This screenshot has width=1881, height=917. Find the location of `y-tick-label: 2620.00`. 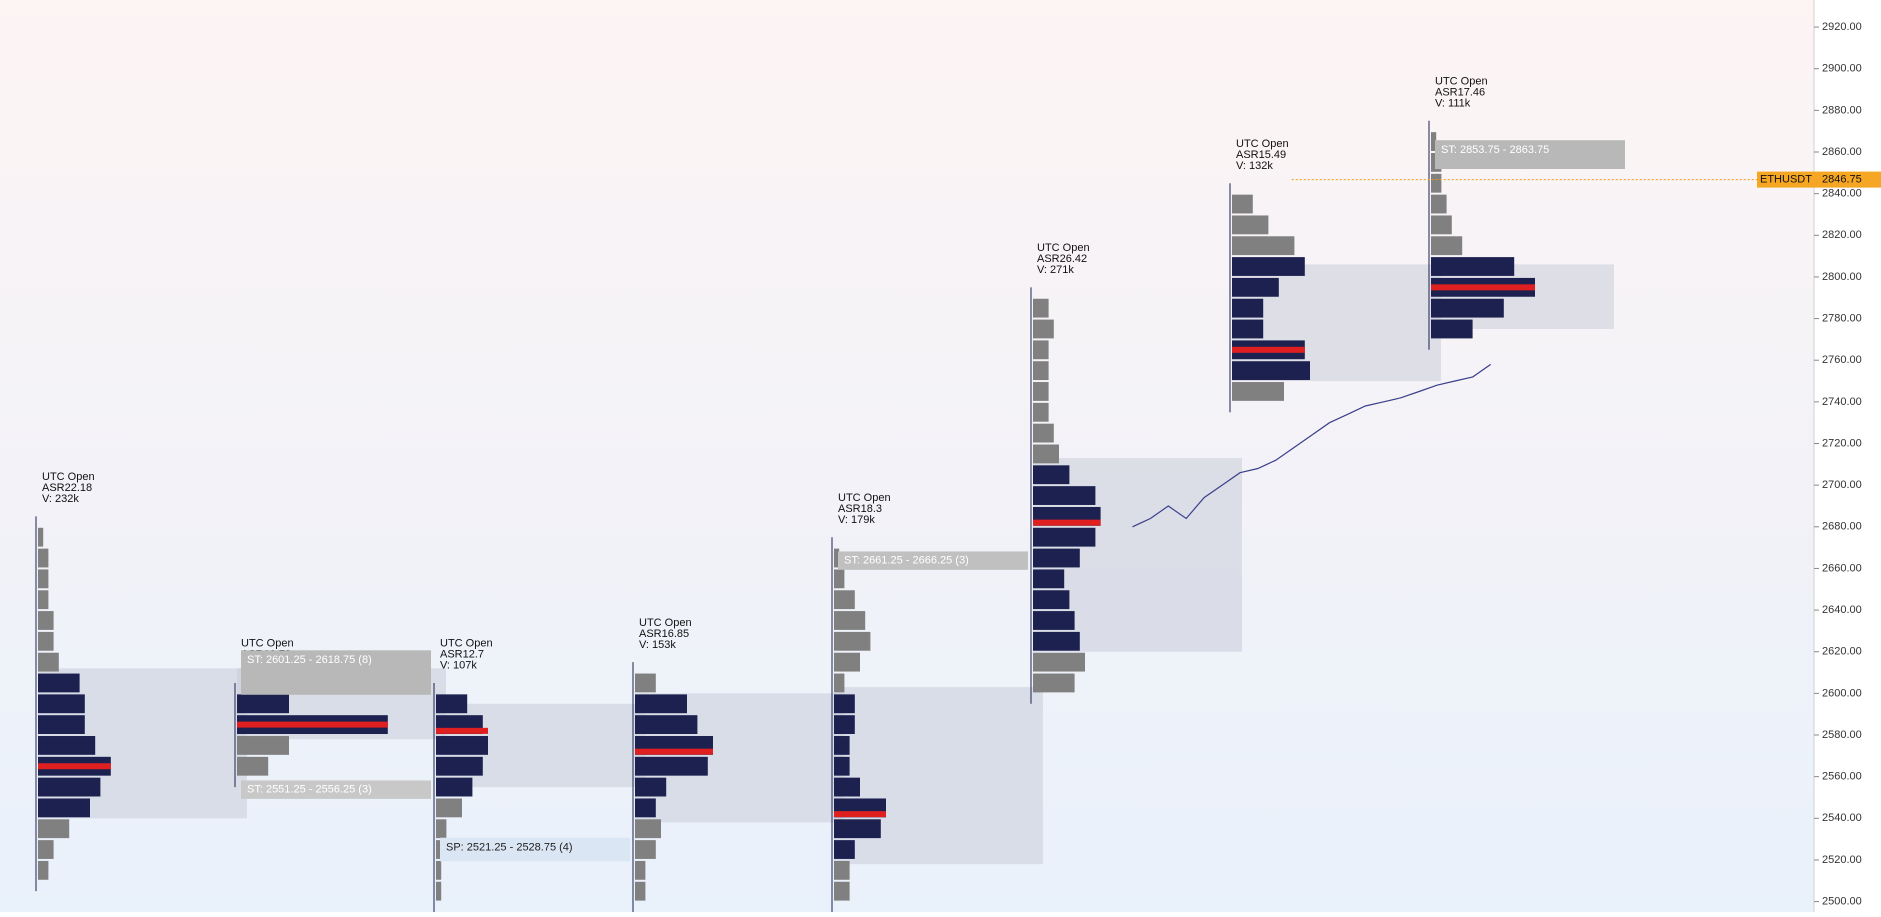

y-tick-label: 2620.00 is located at coordinates (1842, 652).